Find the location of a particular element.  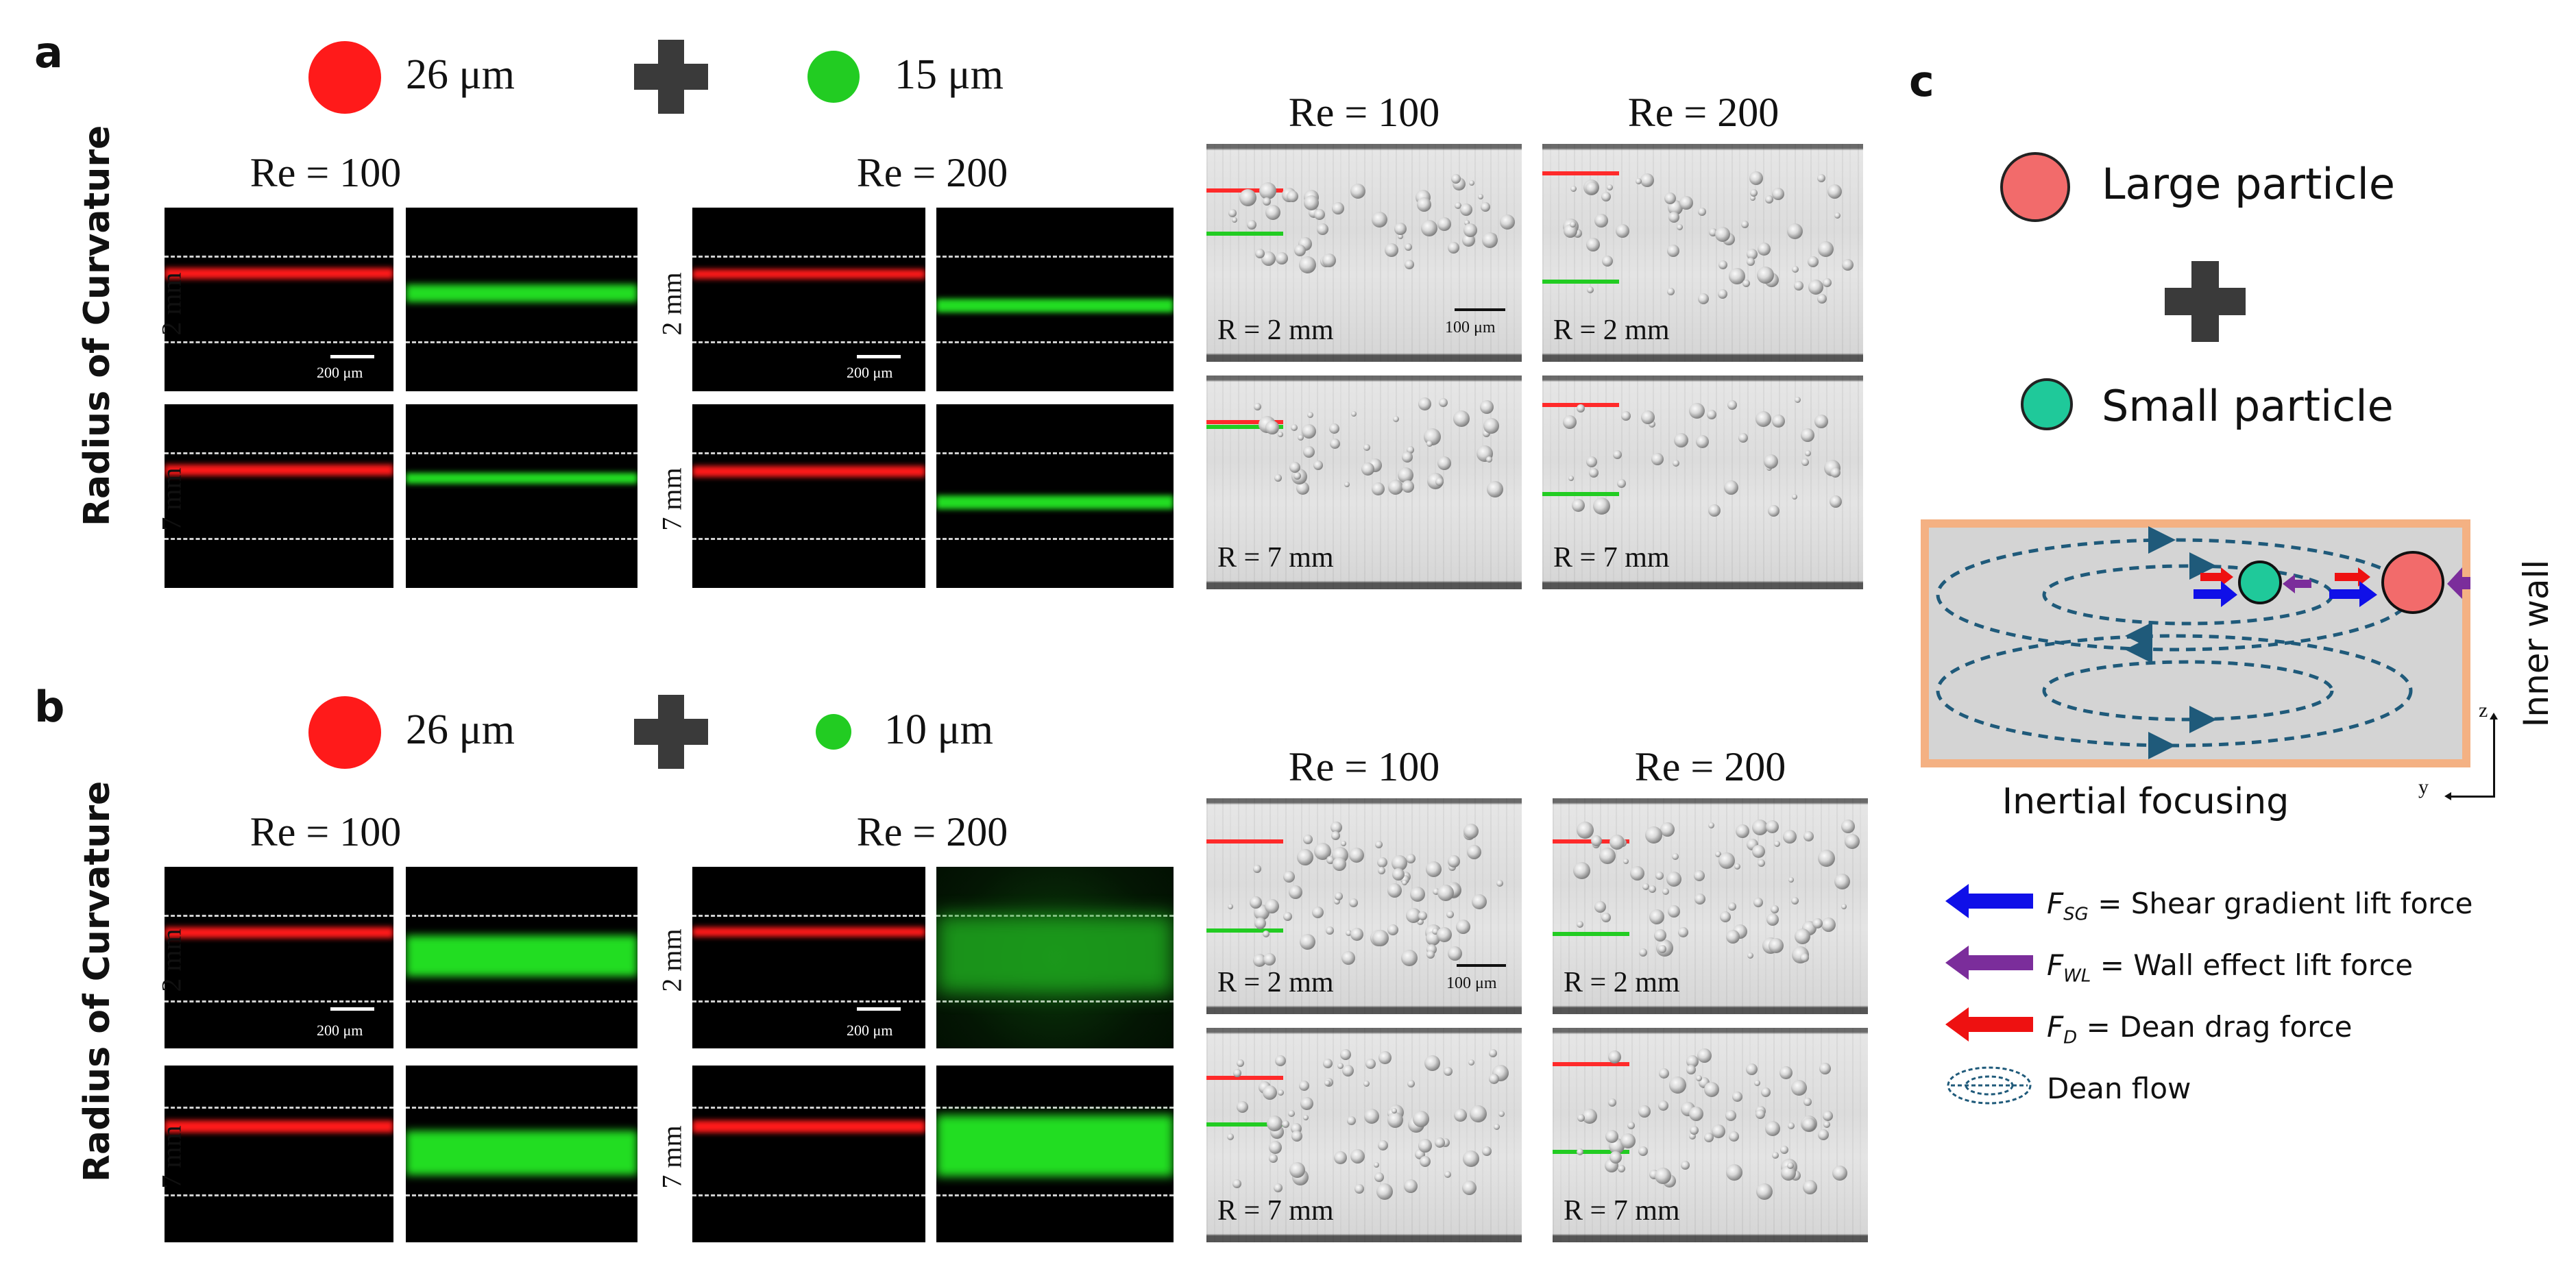

channel-cross-section is located at coordinates (2195, 643).